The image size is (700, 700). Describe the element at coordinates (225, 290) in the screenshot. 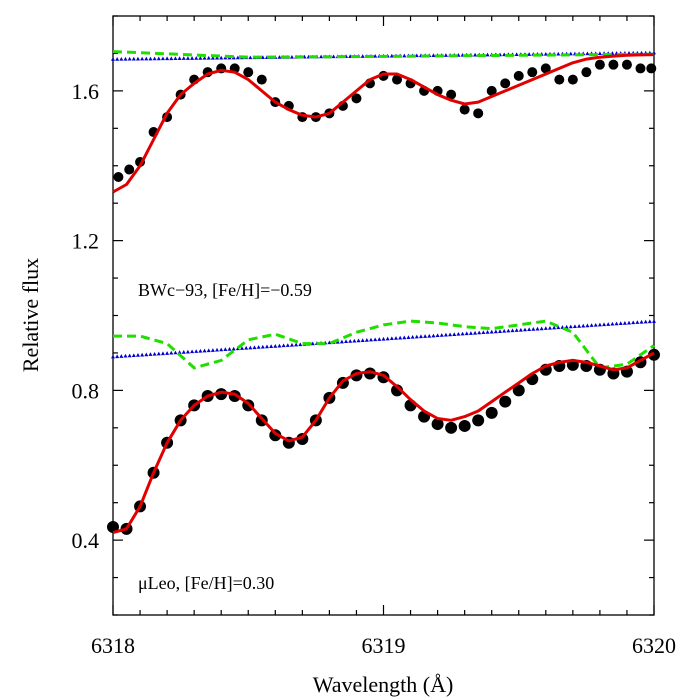

I see `annotation-bwc93: BWc−93, [Fe/H]=−0.59` at that location.